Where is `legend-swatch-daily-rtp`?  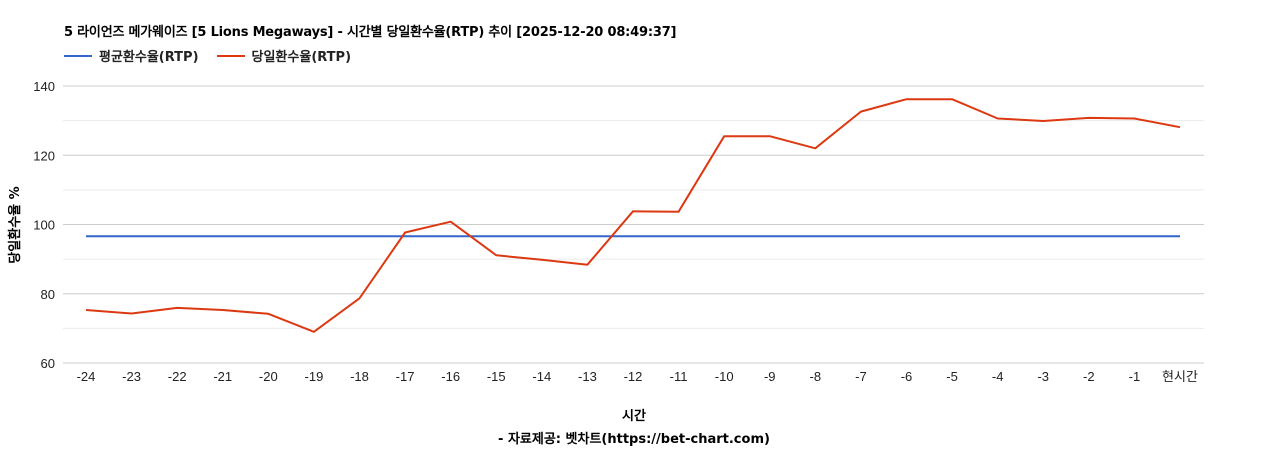
legend-swatch-daily-rtp is located at coordinates (230, 55).